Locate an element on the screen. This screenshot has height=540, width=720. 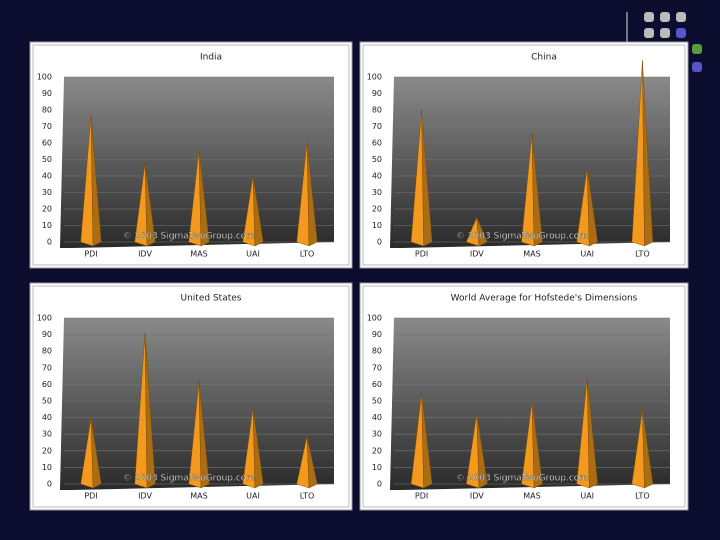
chart-title: United States is located at coordinates (211, 299).